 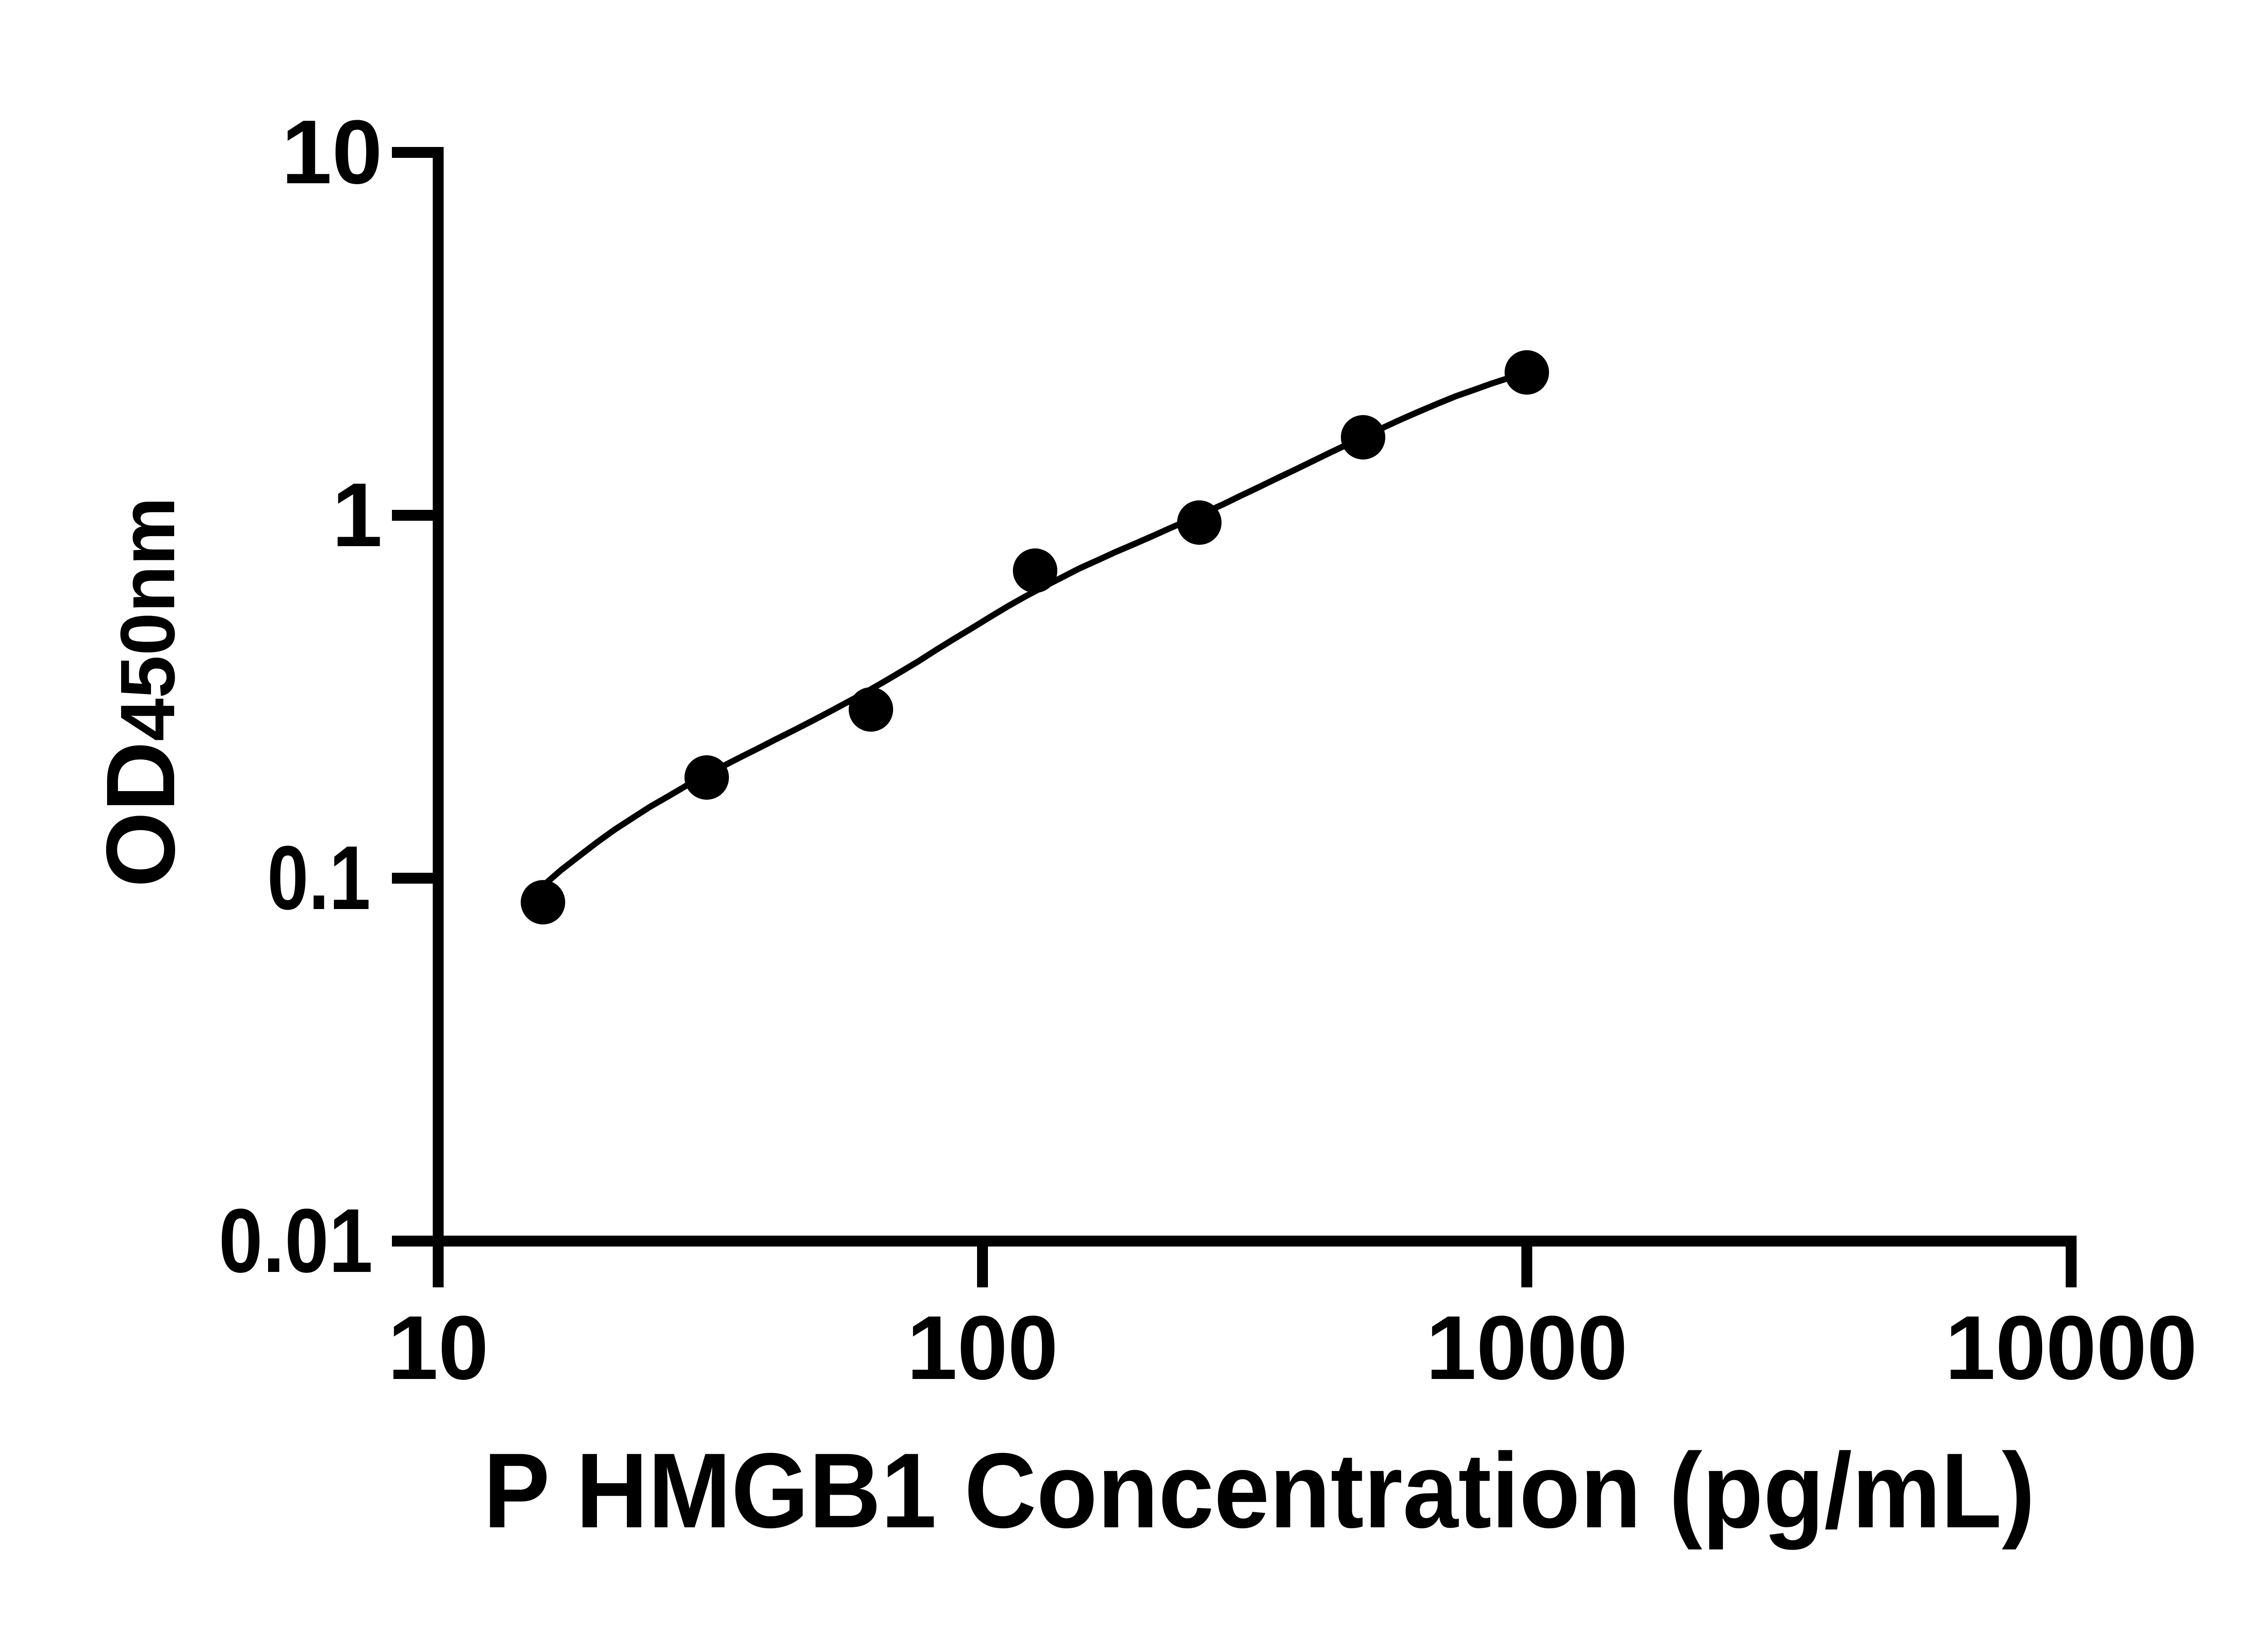 I want to click on svg-text: 1, so click(x=357, y=515).